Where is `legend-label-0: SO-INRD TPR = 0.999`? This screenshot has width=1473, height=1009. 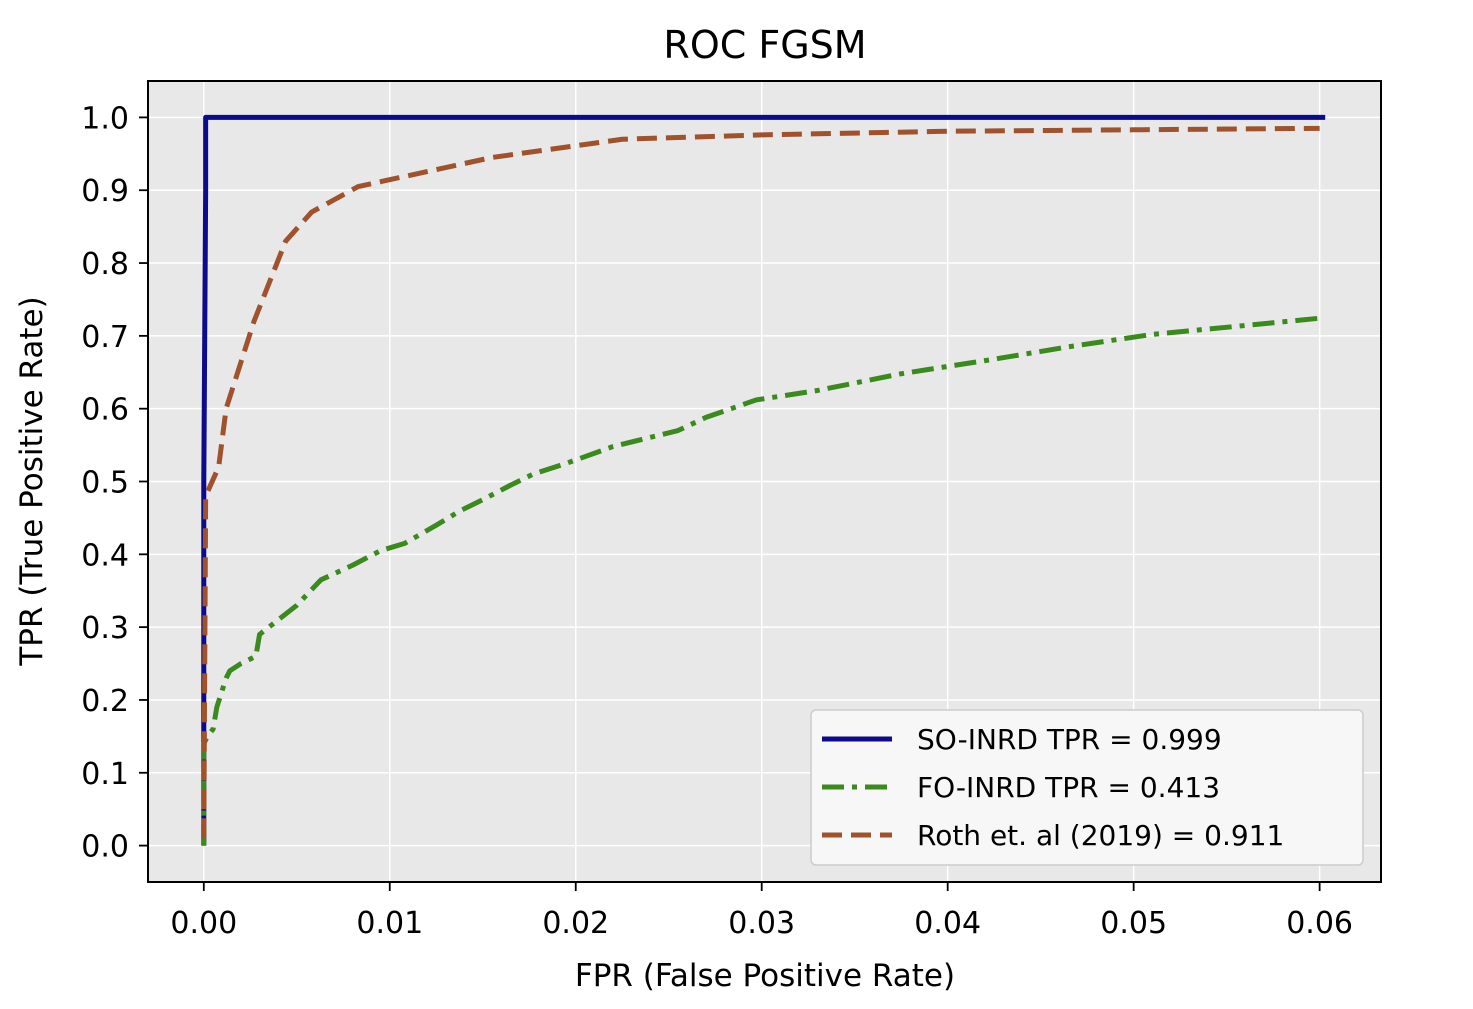
legend-label-0: SO-INRD TPR = 0.999 is located at coordinates (1069, 739).